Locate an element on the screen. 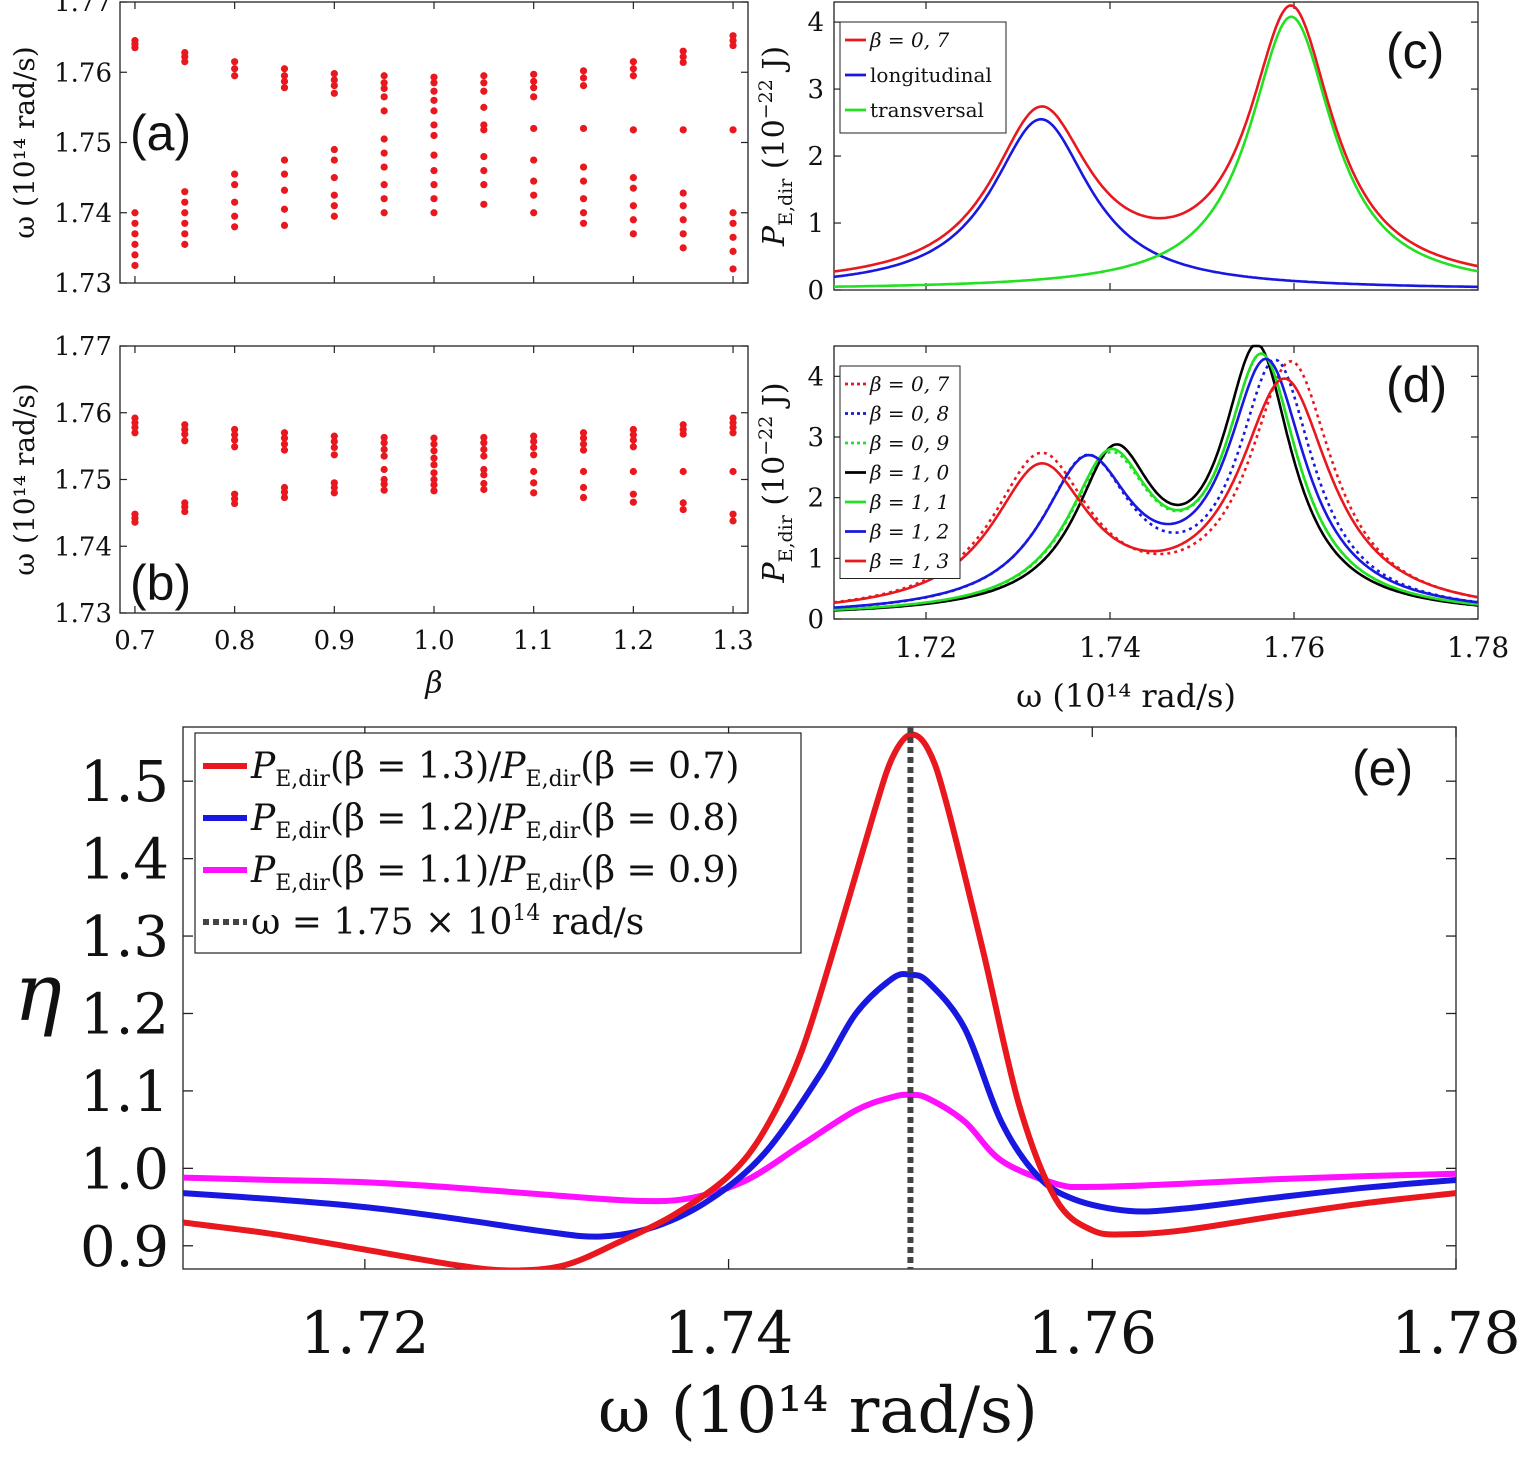 This screenshot has width=1518, height=1459. y-tick-label-b: 1.74 is located at coordinates (83, 547).